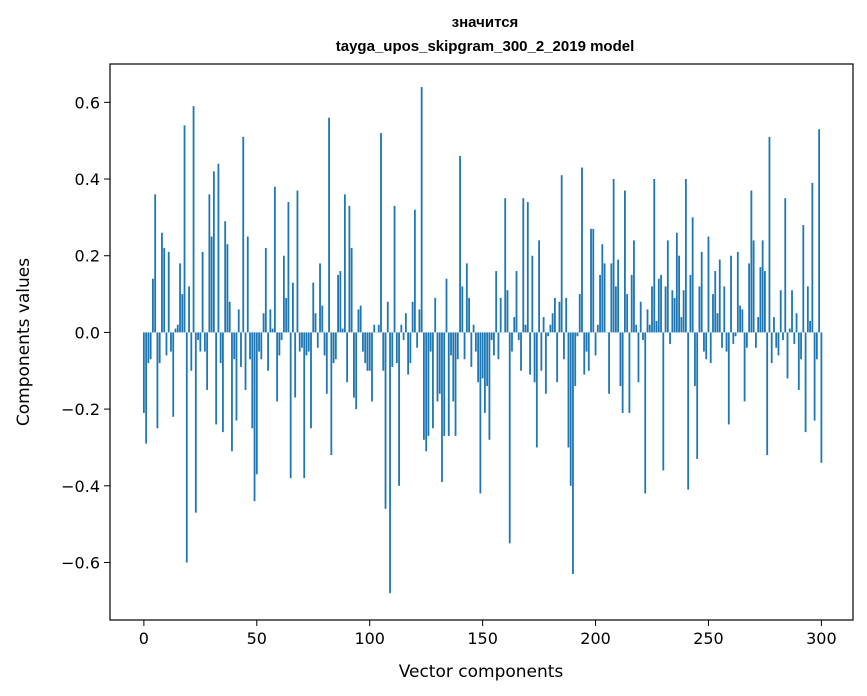 The width and height of the screenshot is (867, 696). I want to click on y-tick-label: 0.0, so click(87, 332).